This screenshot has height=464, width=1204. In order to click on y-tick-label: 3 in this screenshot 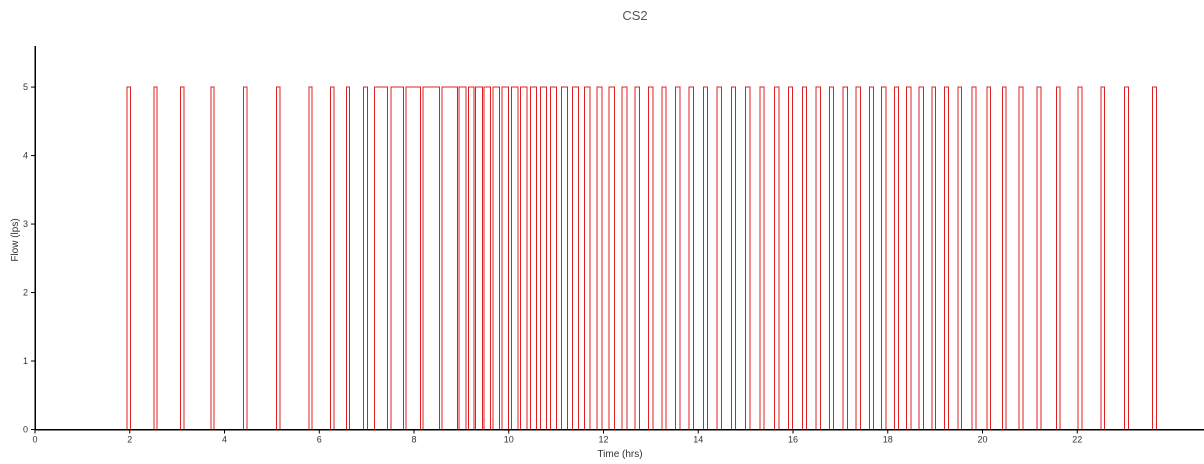, I will do `click(25, 224)`.